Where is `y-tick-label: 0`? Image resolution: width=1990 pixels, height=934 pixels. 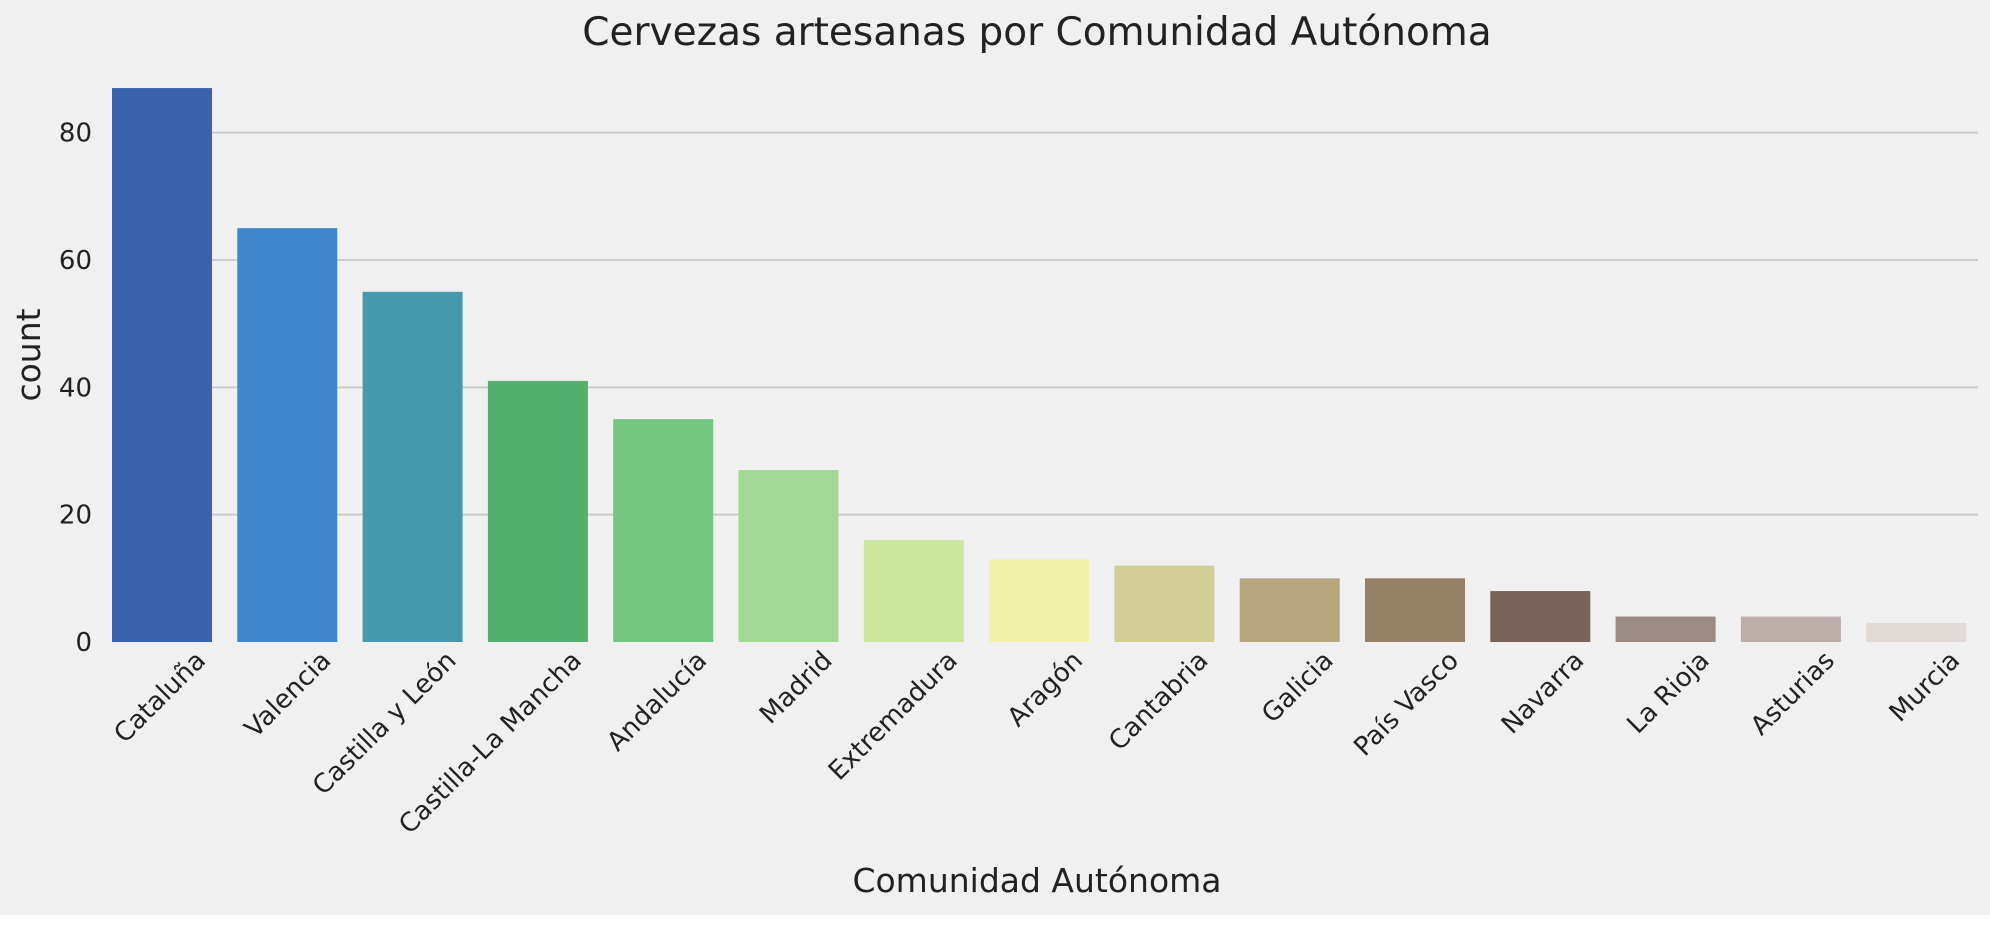 y-tick-label: 0 is located at coordinates (83, 643).